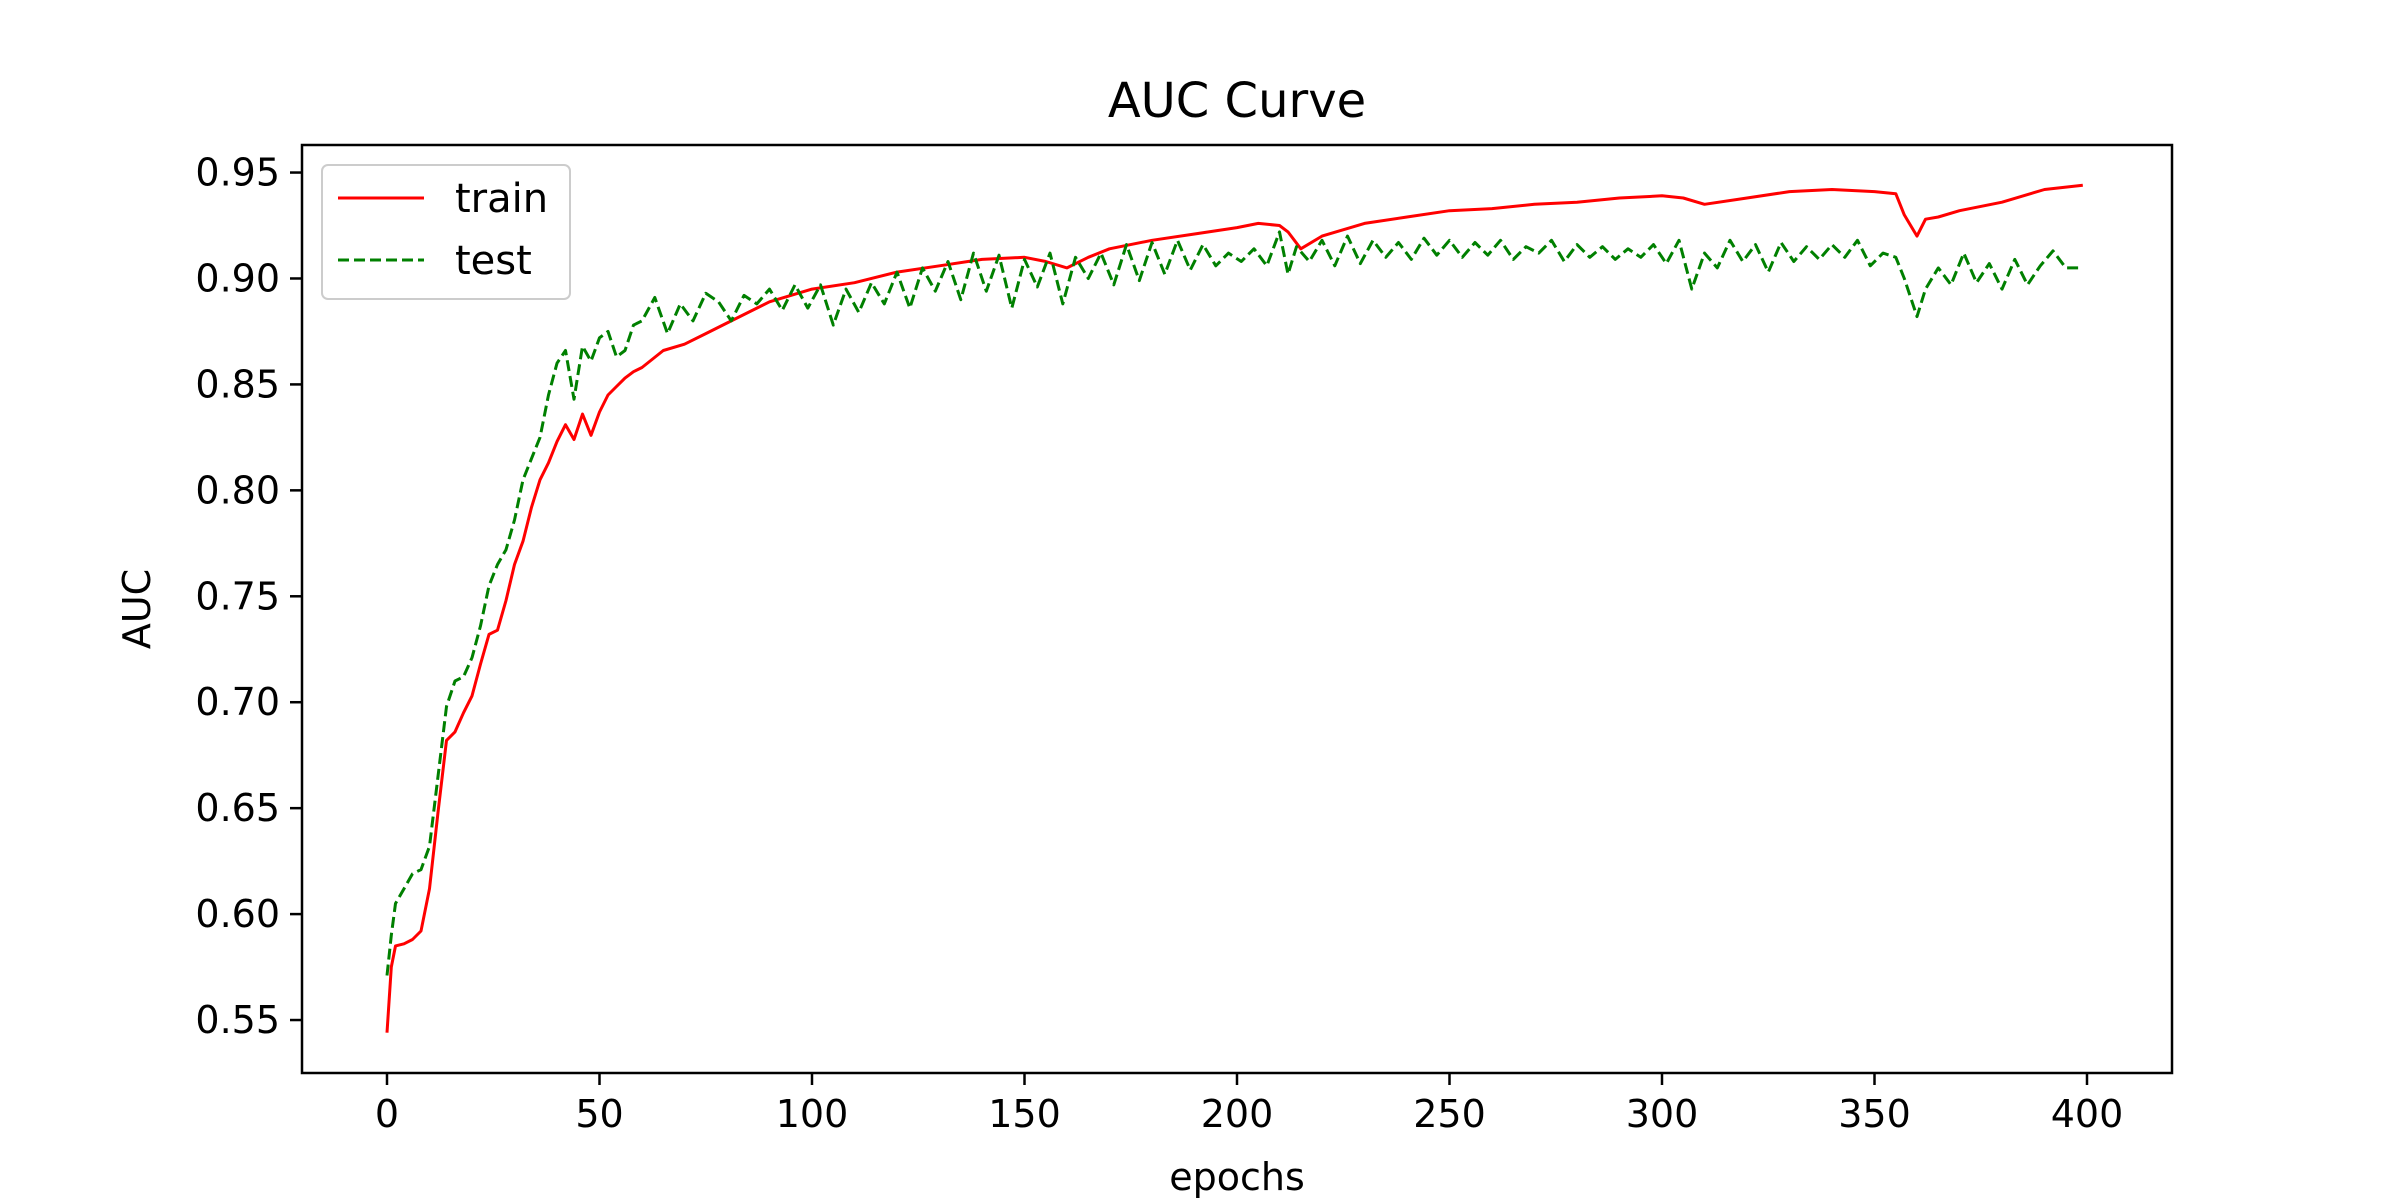 The height and width of the screenshot is (1200, 2400). What do you see at coordinates (1237, 101) in the screenshot?
I see `chart-title: AUC Curve` at bounding box center [1237, 101].